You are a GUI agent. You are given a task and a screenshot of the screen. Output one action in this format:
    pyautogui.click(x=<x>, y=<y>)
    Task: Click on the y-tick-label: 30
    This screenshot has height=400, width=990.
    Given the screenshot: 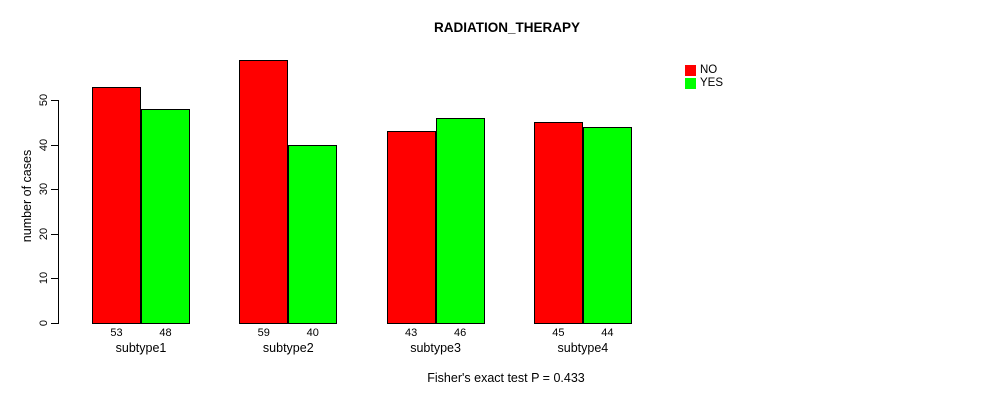 What is the action you would take?
    pyautogui.click(x=44, y=189)
    